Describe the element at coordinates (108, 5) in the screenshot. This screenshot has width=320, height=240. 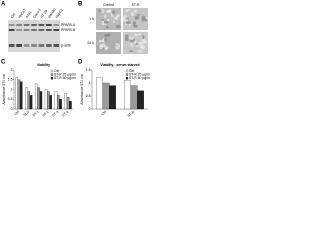
I see `micrograph-column-label: Control` at that location.